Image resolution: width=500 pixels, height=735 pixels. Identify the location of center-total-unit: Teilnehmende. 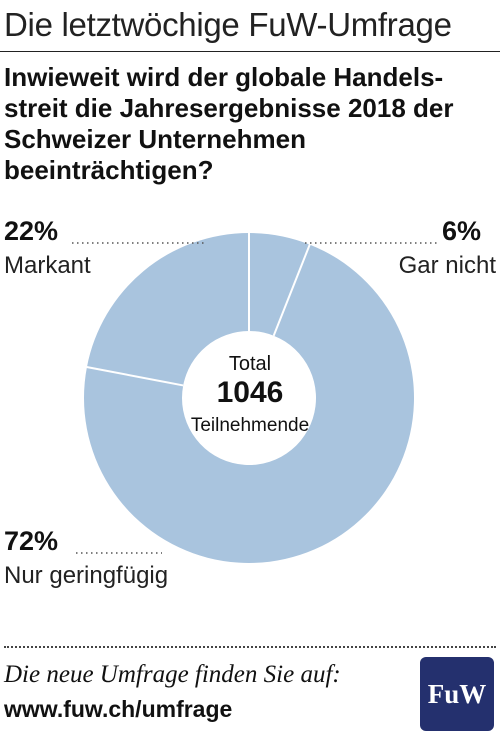
(250, 425).